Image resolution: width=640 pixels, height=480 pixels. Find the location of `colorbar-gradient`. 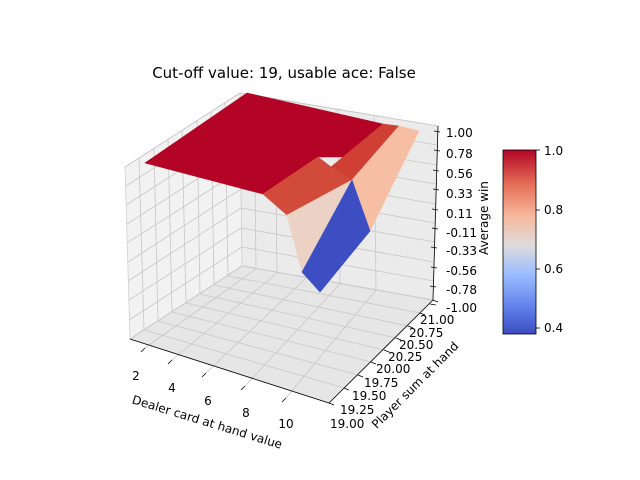

colorbar-gradient is located at coordinates (519, 242).